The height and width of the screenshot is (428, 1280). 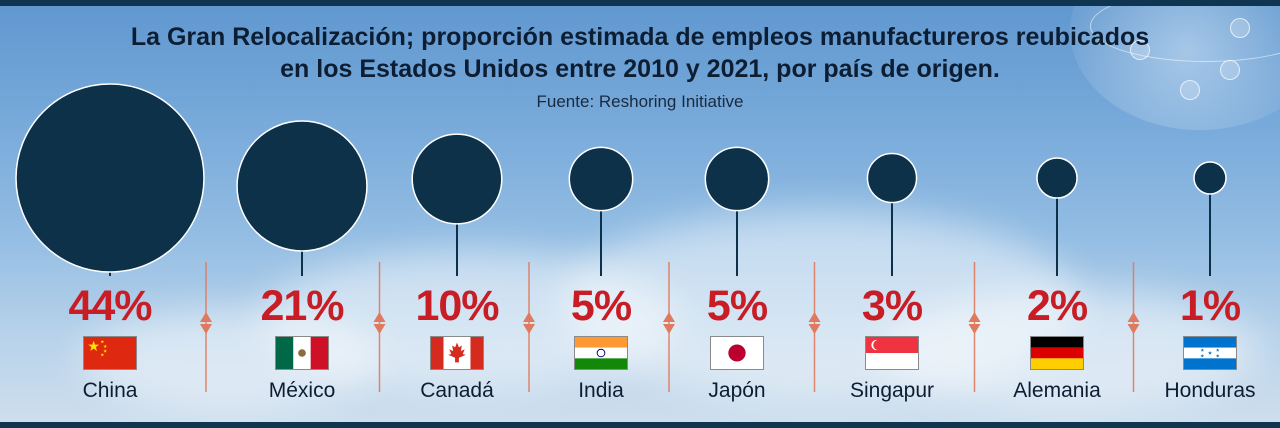 What do you see at coordinates (601, 353) in the screenshot?
I see `india-flag-icon` at bounding box center [601, 353].